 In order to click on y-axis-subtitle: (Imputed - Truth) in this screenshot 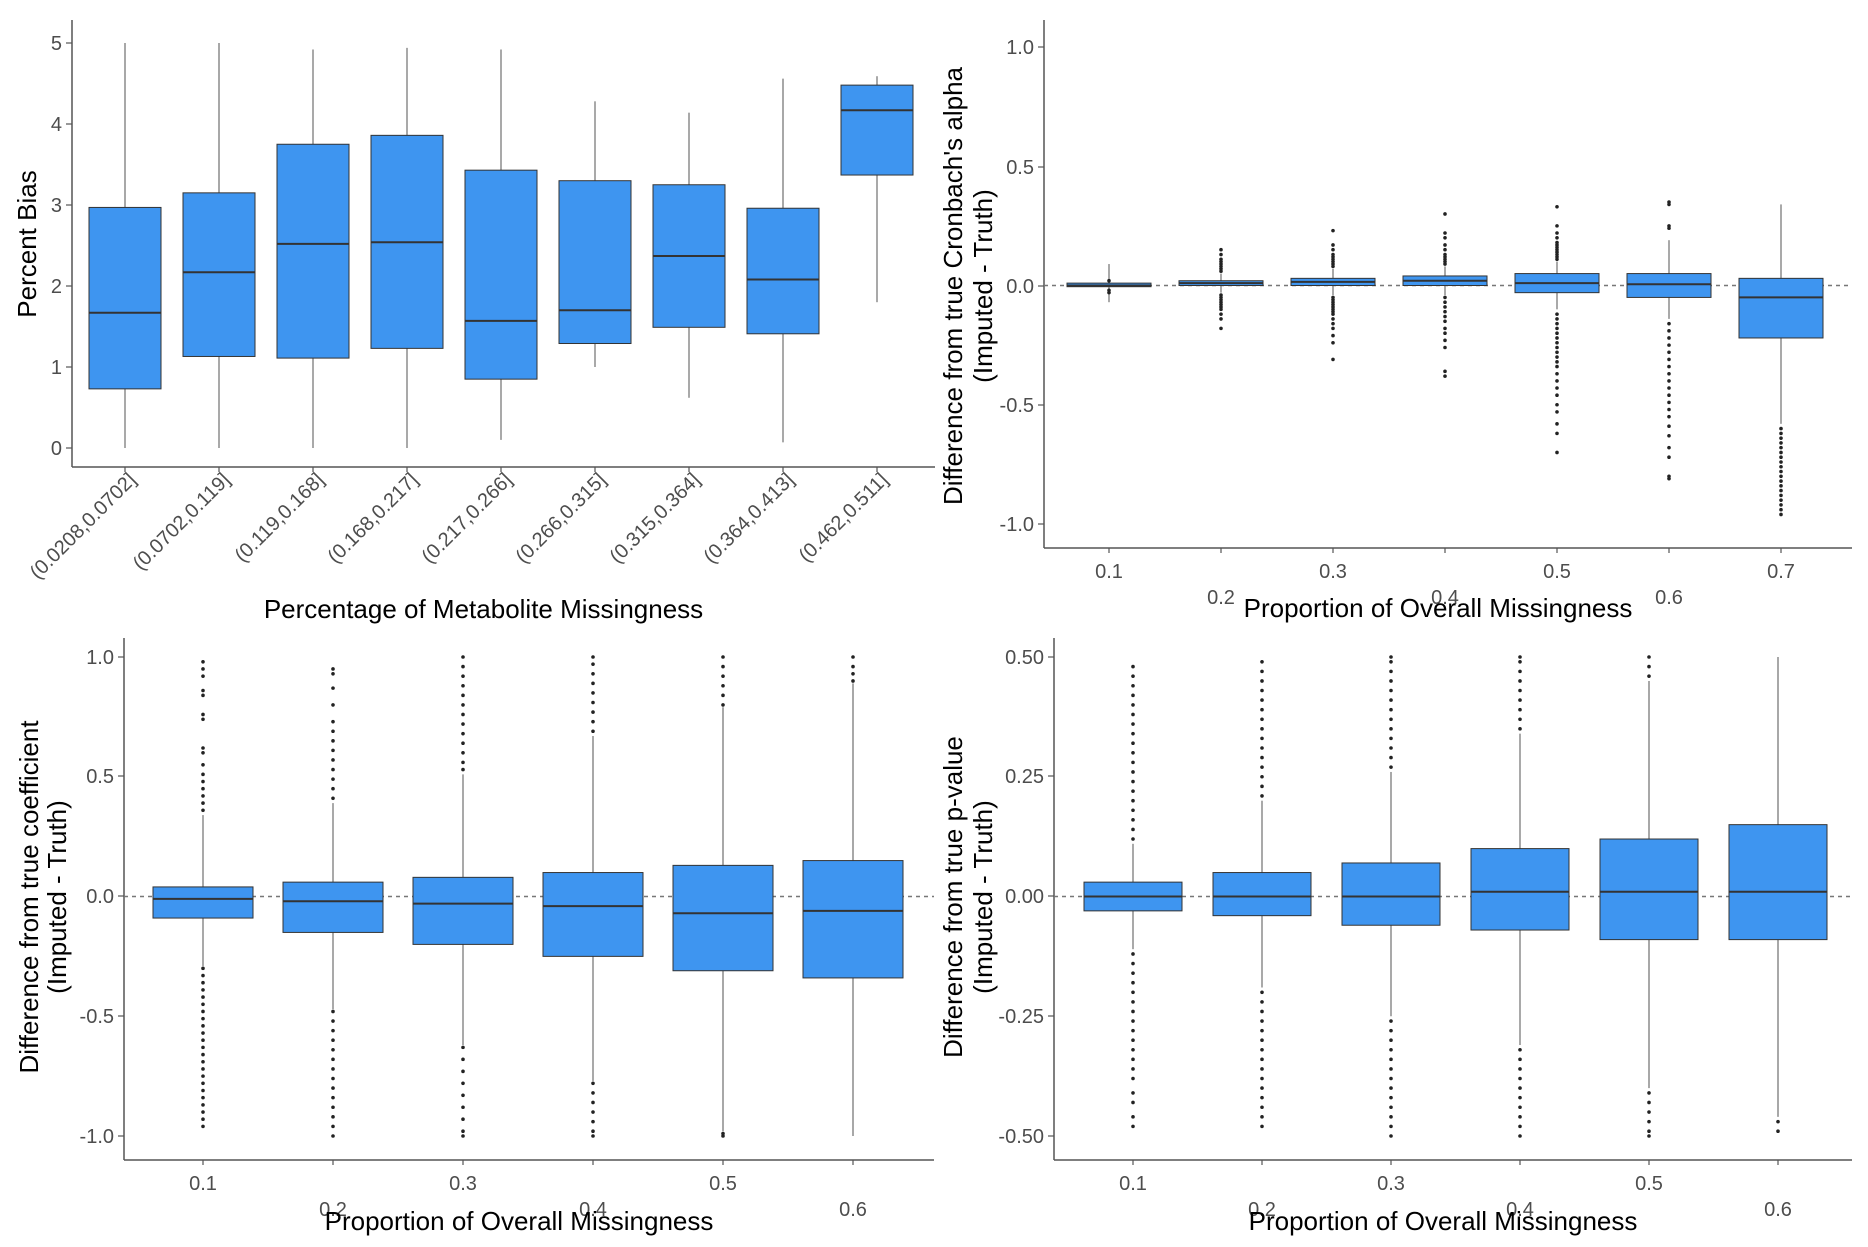, I will do `click(983, 286)`.